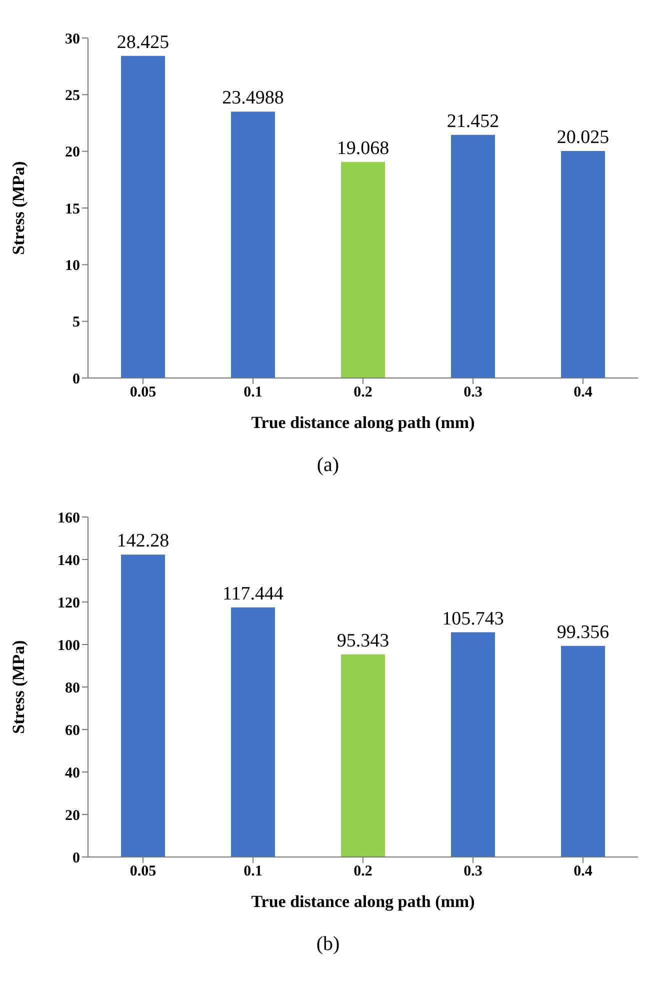  I want to click on y-tick-label: 30, so click(72, 39).